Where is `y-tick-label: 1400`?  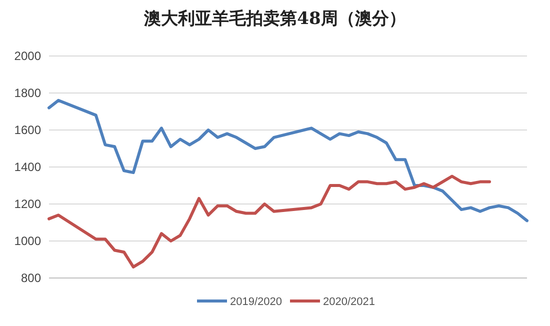
y-tick-label: 1400 is located at coordinates (28, 167).